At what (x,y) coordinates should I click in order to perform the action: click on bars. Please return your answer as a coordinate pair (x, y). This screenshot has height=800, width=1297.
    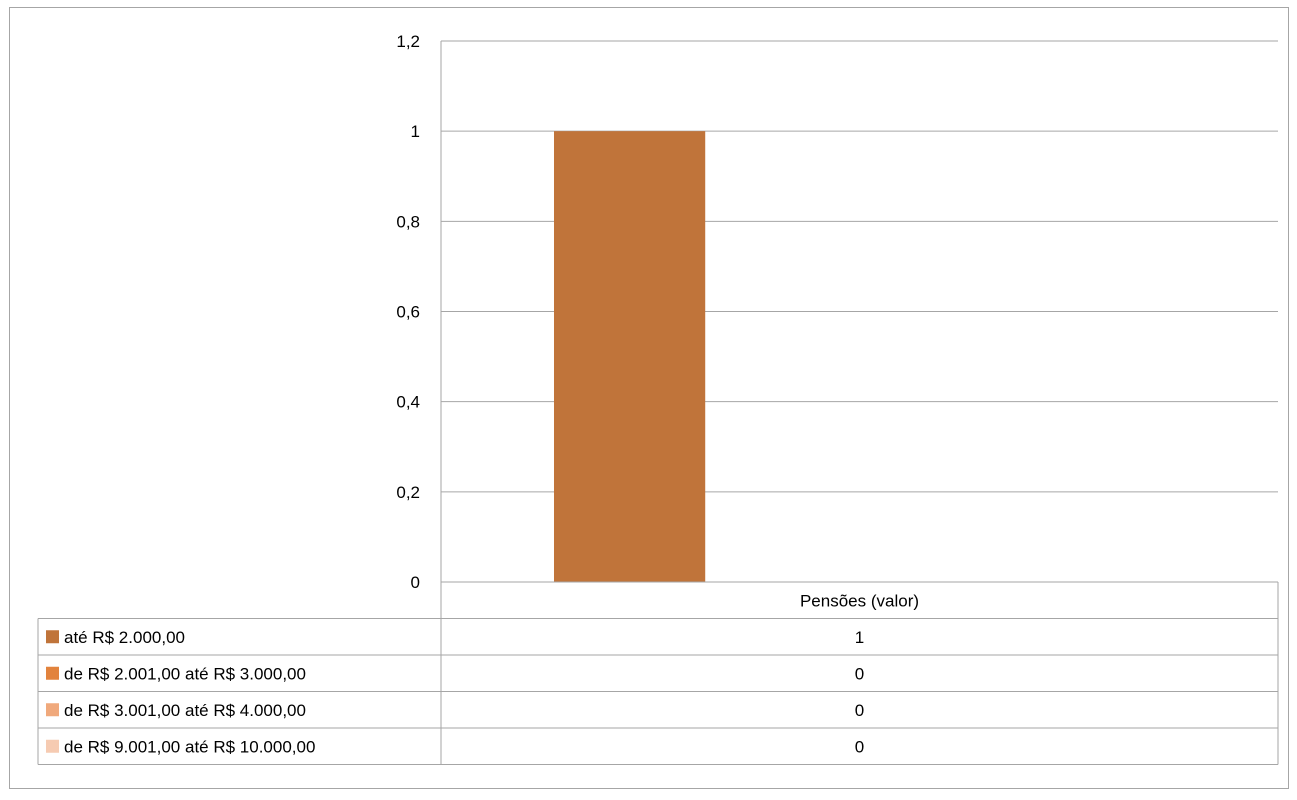
    Looking at the image, I should click on (629, 356).